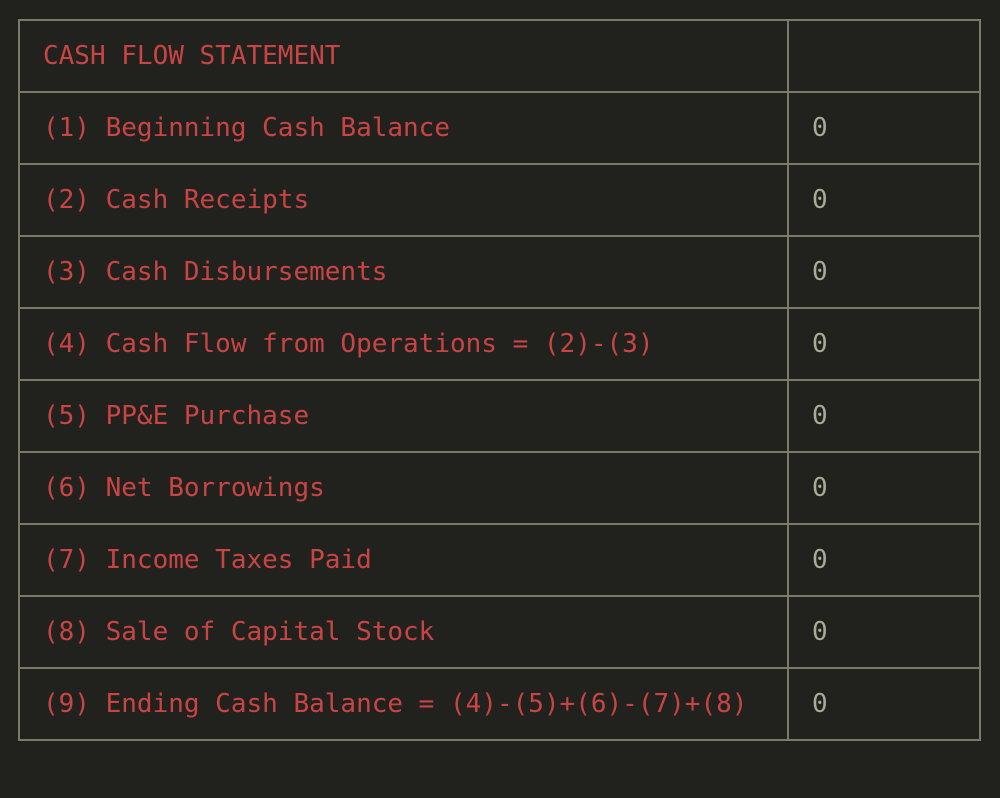 Image resolution: width=1000 pixels, height=798 pixels. I want to click on table-row: (8) Sale of Capital Stock 0, so click(499, 632).